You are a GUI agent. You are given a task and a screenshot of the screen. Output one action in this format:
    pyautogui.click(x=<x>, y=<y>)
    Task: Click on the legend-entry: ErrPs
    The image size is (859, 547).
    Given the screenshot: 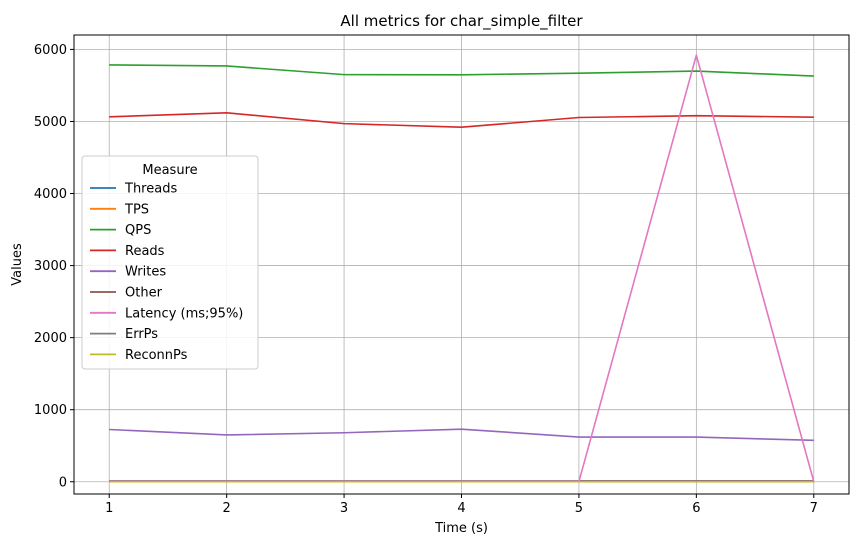 What is the action you would take?
    pyautogui.click(x=141, y=334)
    